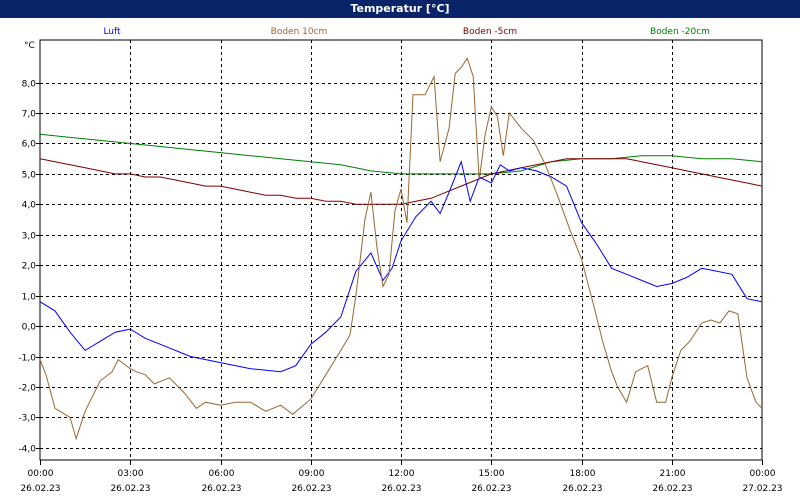  I want to click on y-tick-label: 6,0, so click(29, 145).